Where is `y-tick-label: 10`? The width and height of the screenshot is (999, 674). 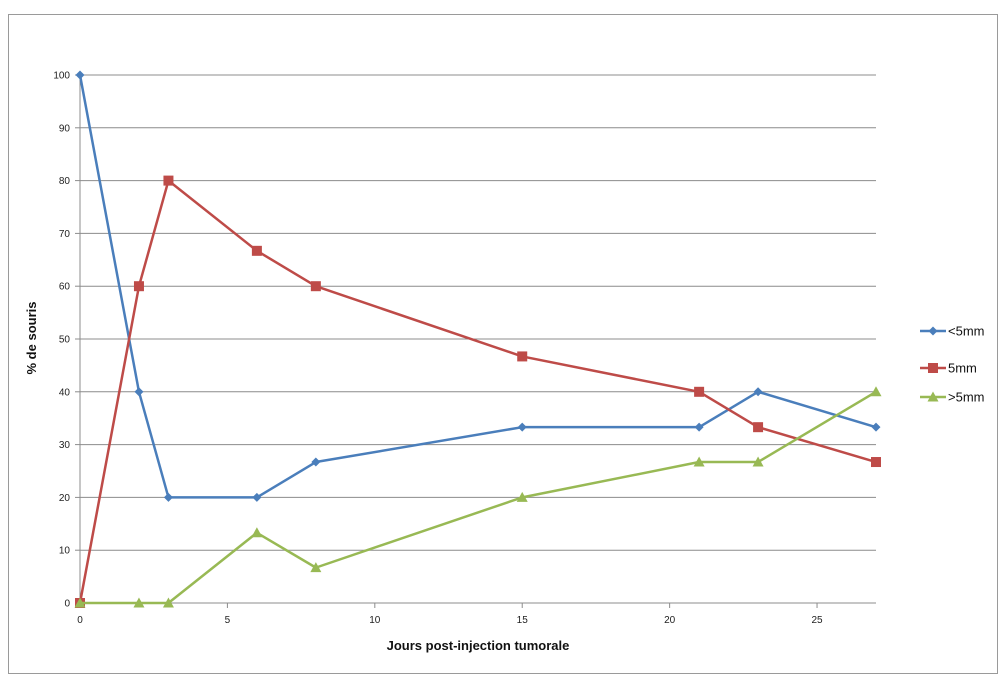 y-tick-label: 10 is located at coordinates (65, 551).